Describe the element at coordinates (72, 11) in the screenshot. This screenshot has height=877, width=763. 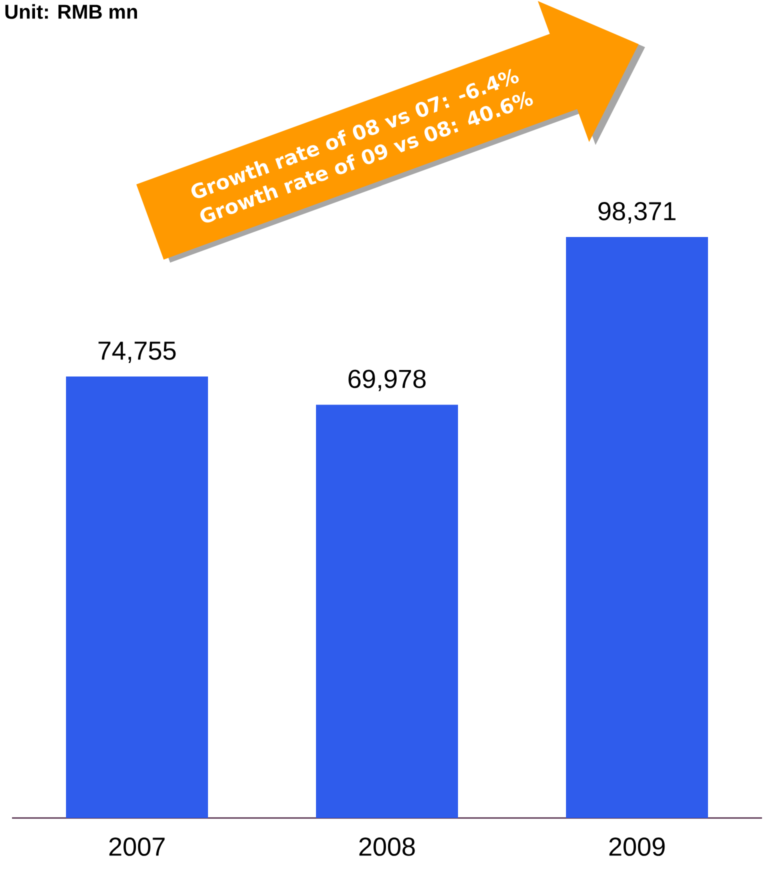
I see `chart-title: Unit: RMB mn` at that location.